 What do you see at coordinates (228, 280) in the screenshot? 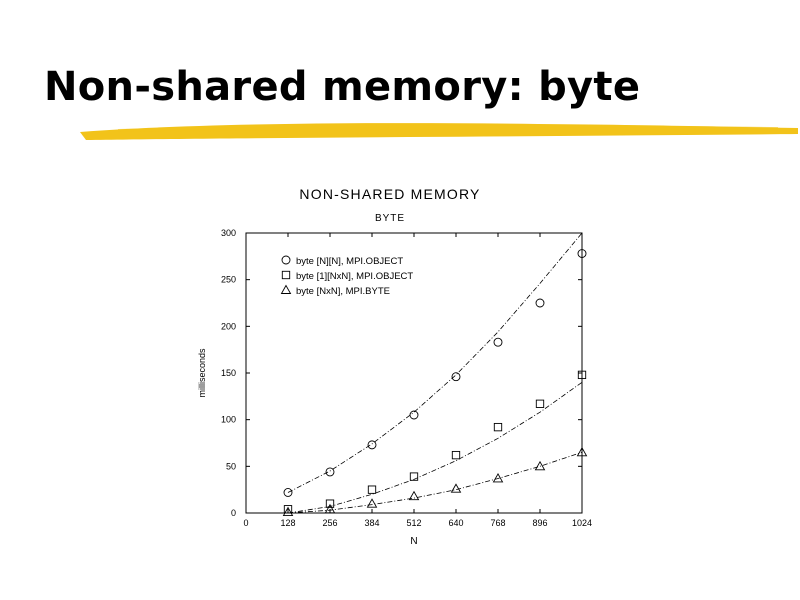
I see `y-tick-label: 250` at bounding box center [228, 280].